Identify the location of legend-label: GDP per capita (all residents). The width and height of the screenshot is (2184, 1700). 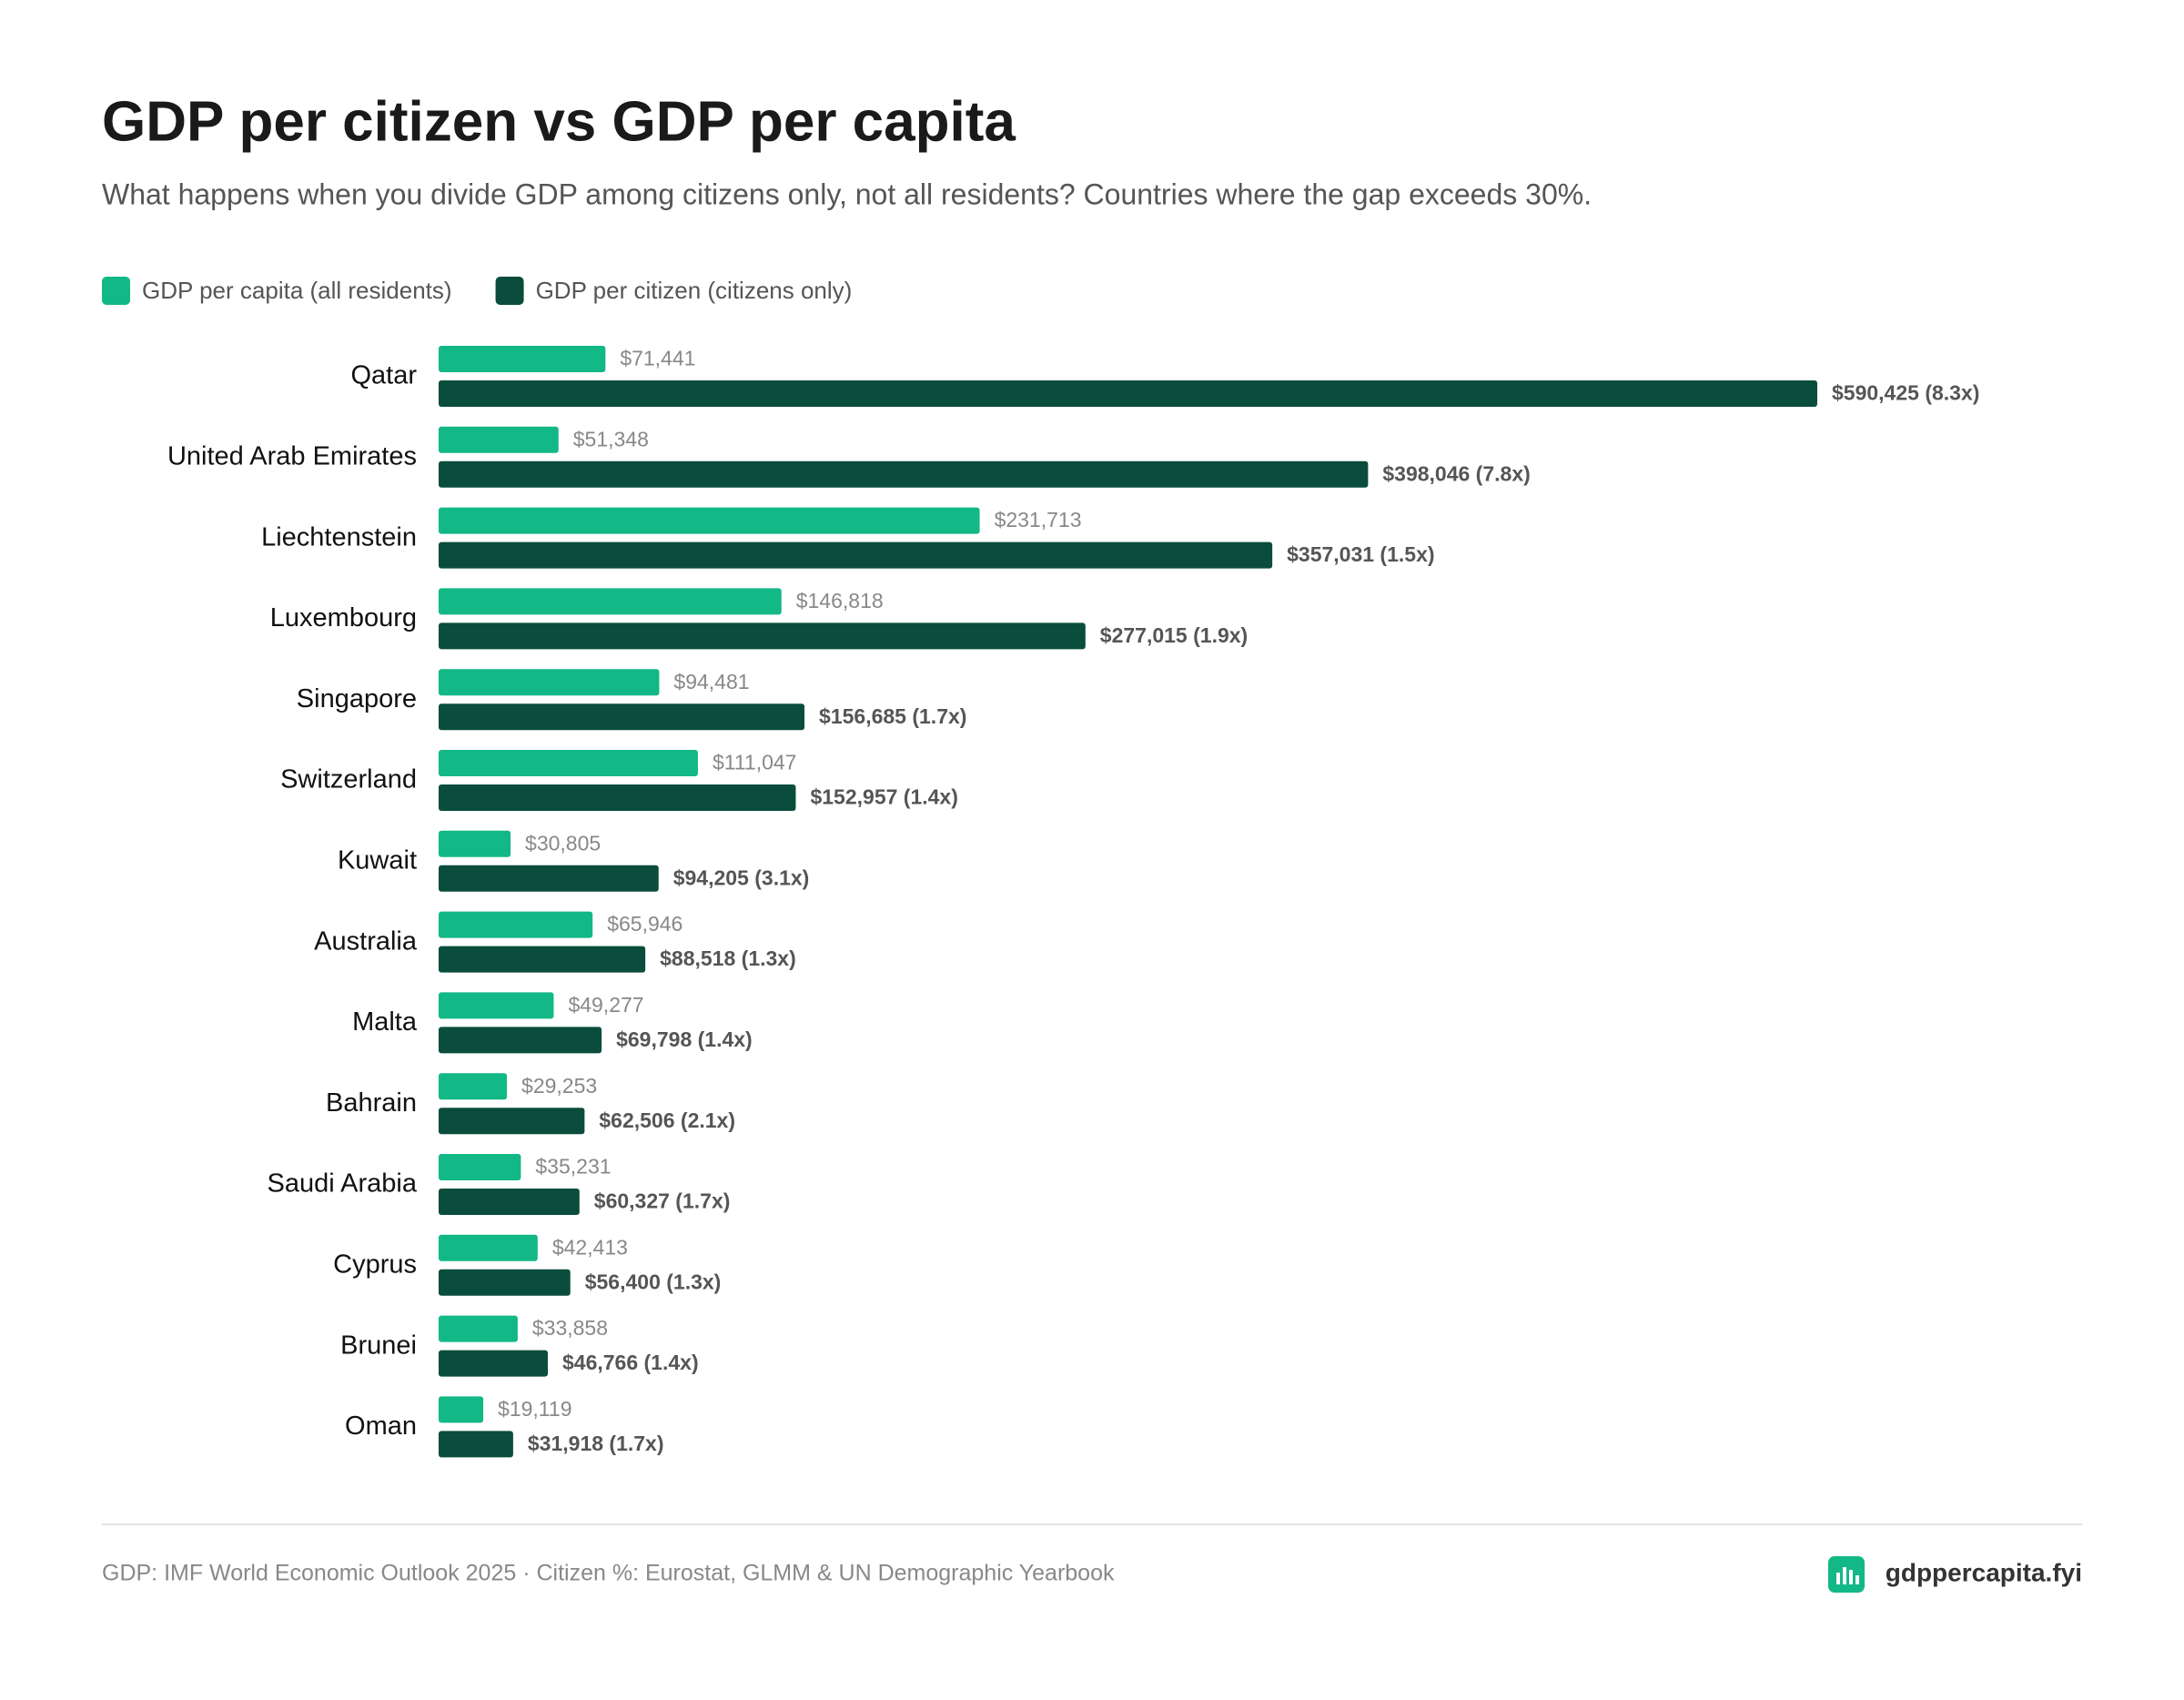
(297, 291).